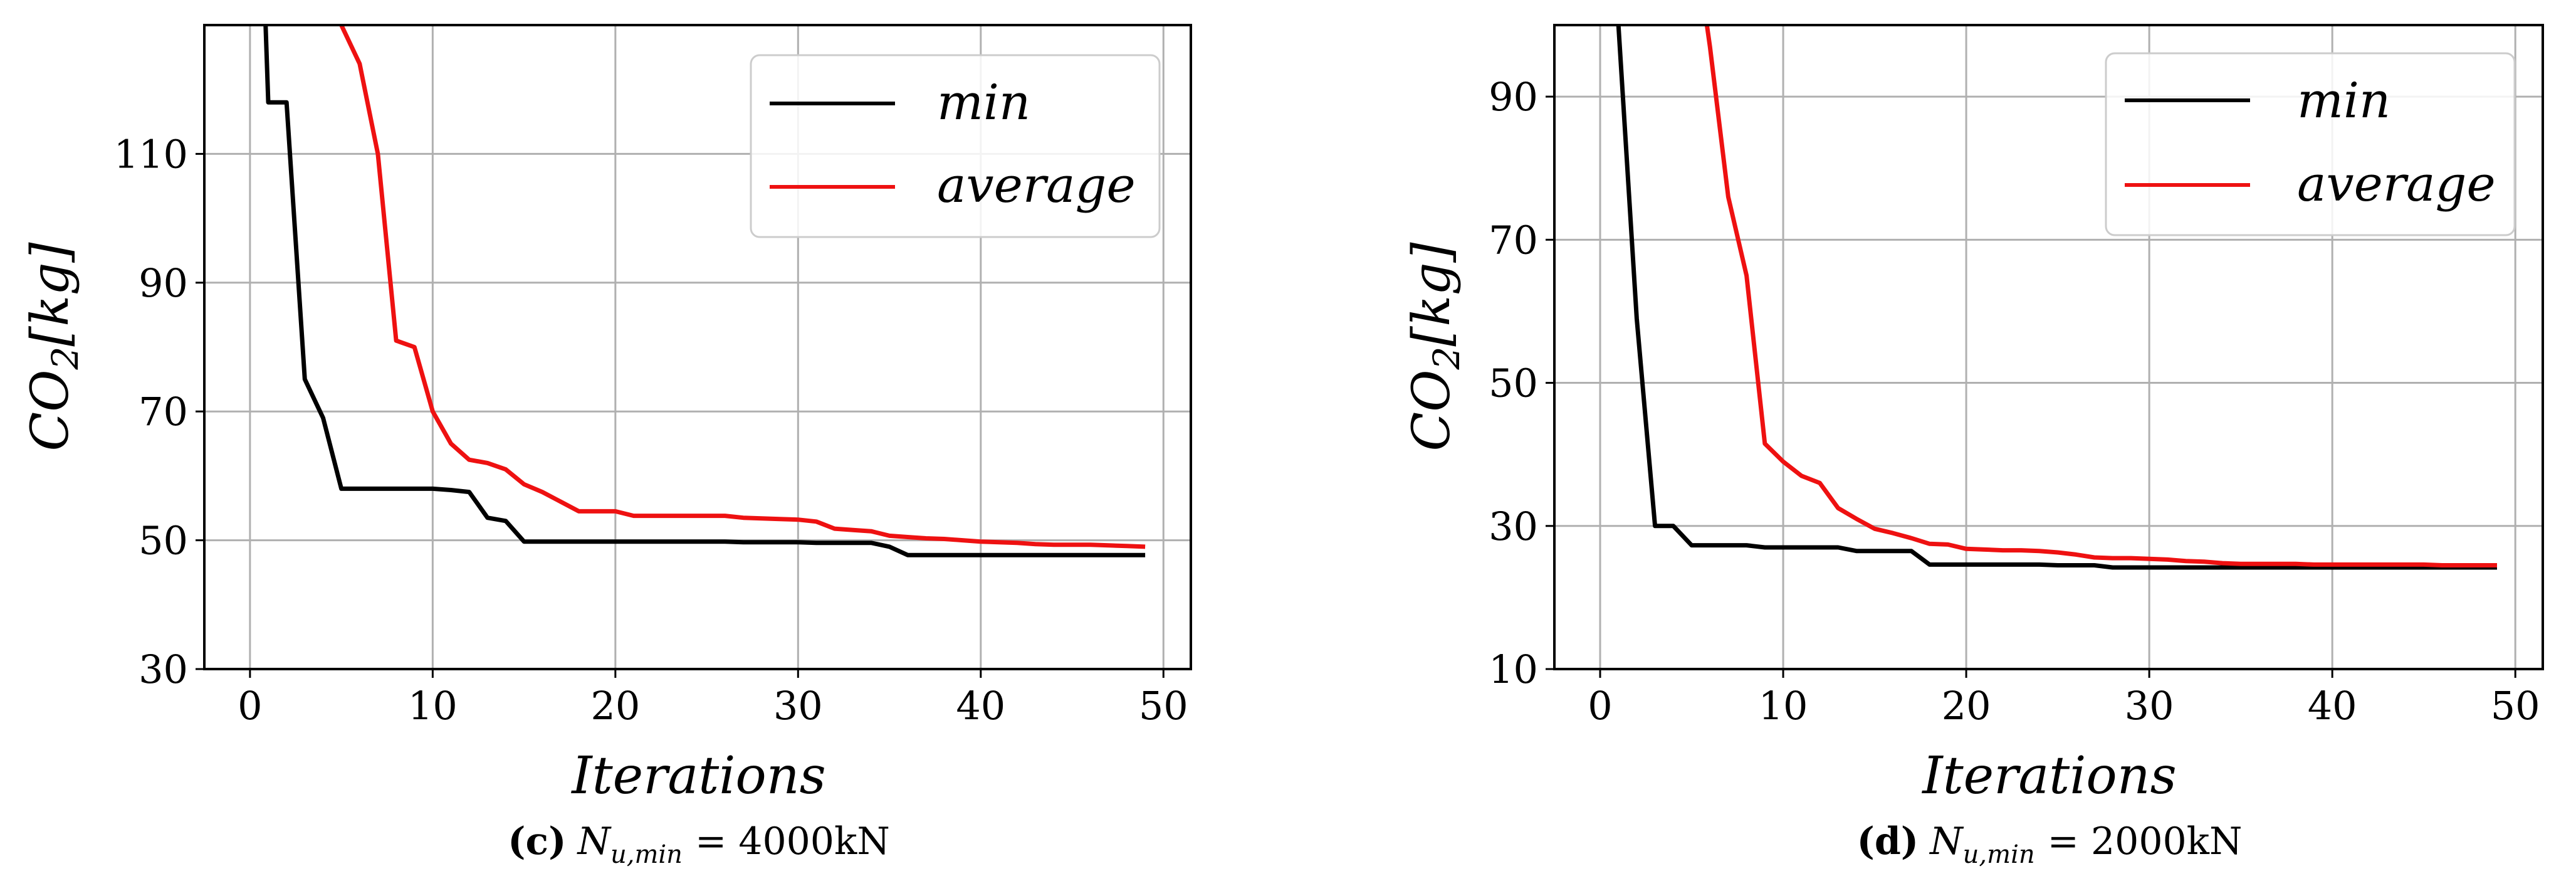 The image size is (2576, 881). What do you see at coordinates (980, 706) in the screenshot?
I see `x-tick-label-c-4: 40` at bounding box center [980, 706].